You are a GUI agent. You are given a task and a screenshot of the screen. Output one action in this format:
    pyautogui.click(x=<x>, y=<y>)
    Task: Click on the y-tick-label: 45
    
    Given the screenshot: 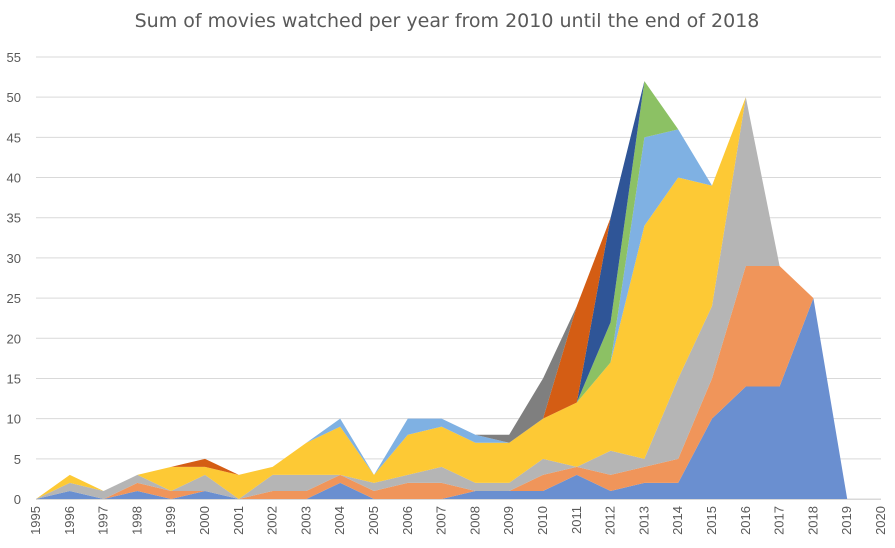 What is the action you would take?
    pyautogui.click(x=14, y=137)
    